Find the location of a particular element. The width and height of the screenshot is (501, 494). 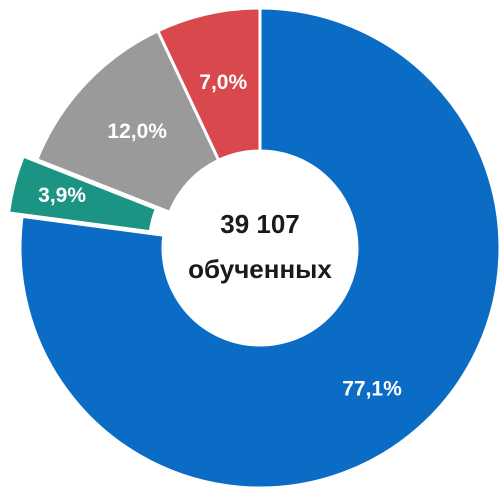

value-label: 77,1% is located at coordinates (372, 389).